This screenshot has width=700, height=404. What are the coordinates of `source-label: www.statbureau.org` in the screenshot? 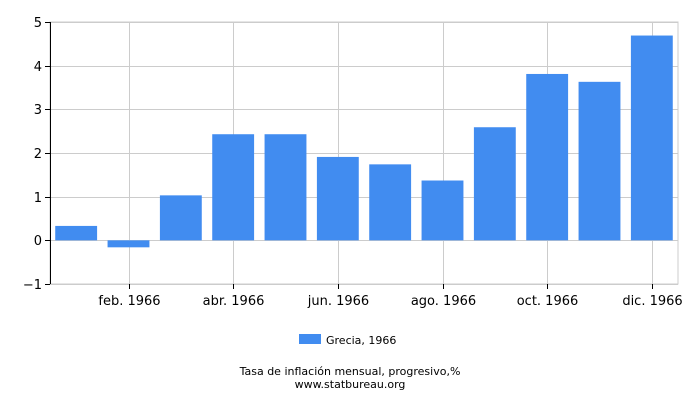 It's located at (350, 384).